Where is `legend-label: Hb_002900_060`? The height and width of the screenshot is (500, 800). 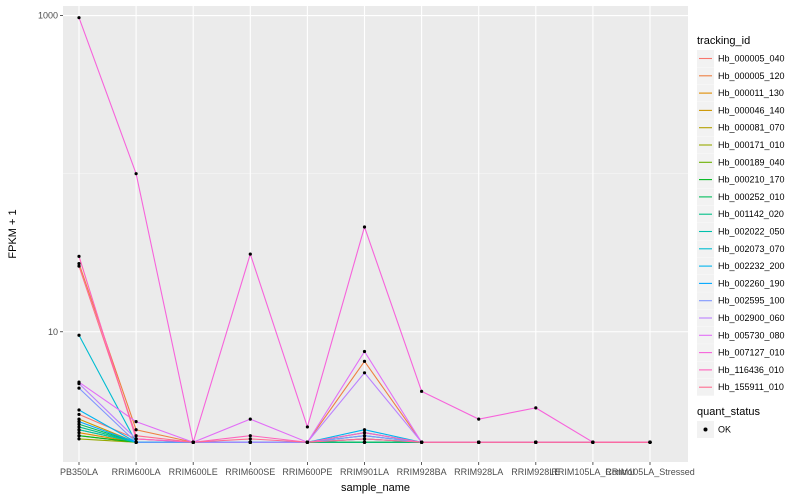
legend-label: Hb_002900_060 is located at coordinates (751, 318).